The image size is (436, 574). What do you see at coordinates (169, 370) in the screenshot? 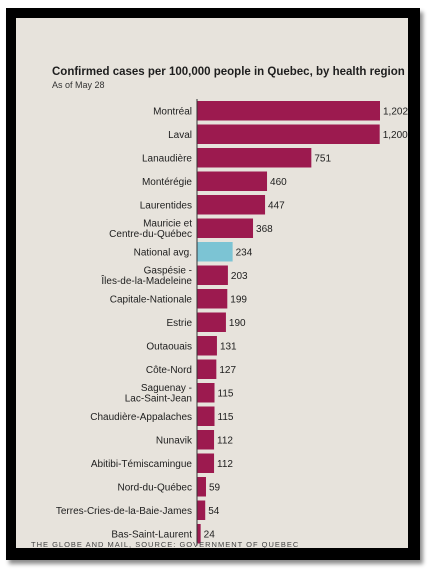
I see `category-label-11: Côte-Nord` at bounding box center [169, 370].